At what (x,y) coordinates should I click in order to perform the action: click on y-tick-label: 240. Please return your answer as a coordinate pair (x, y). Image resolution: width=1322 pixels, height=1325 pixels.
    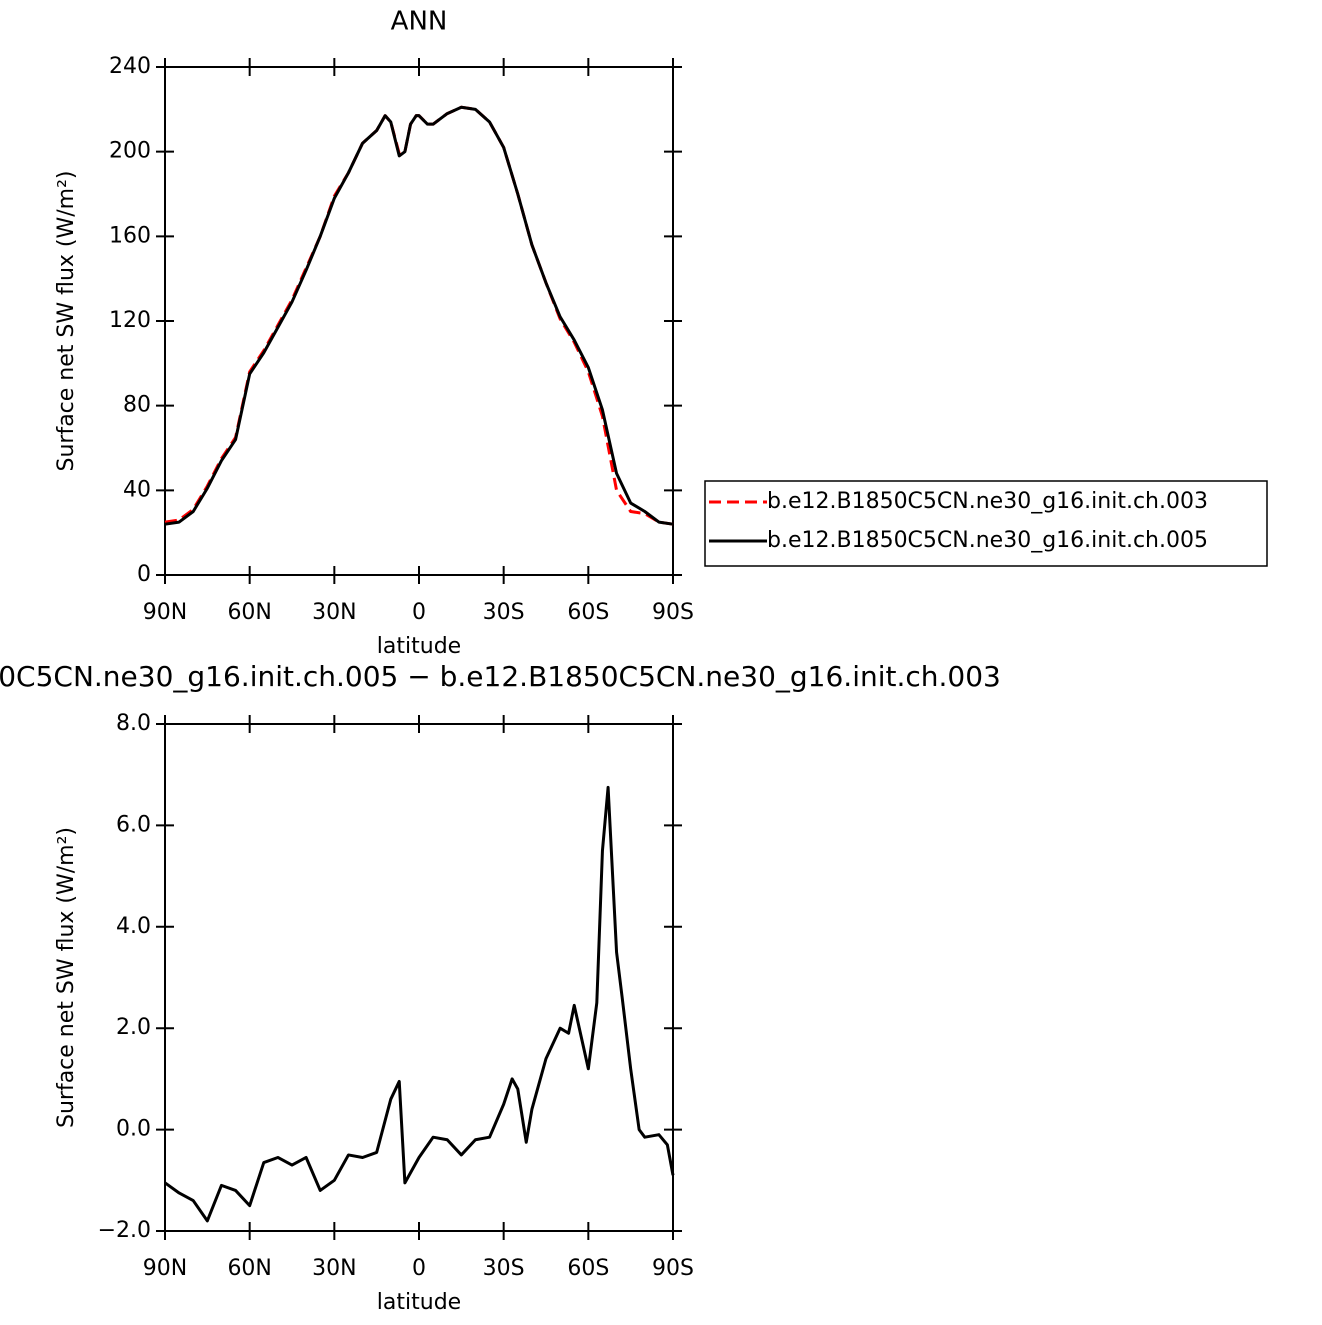
    Looking at the image, I should click on (130, 66).